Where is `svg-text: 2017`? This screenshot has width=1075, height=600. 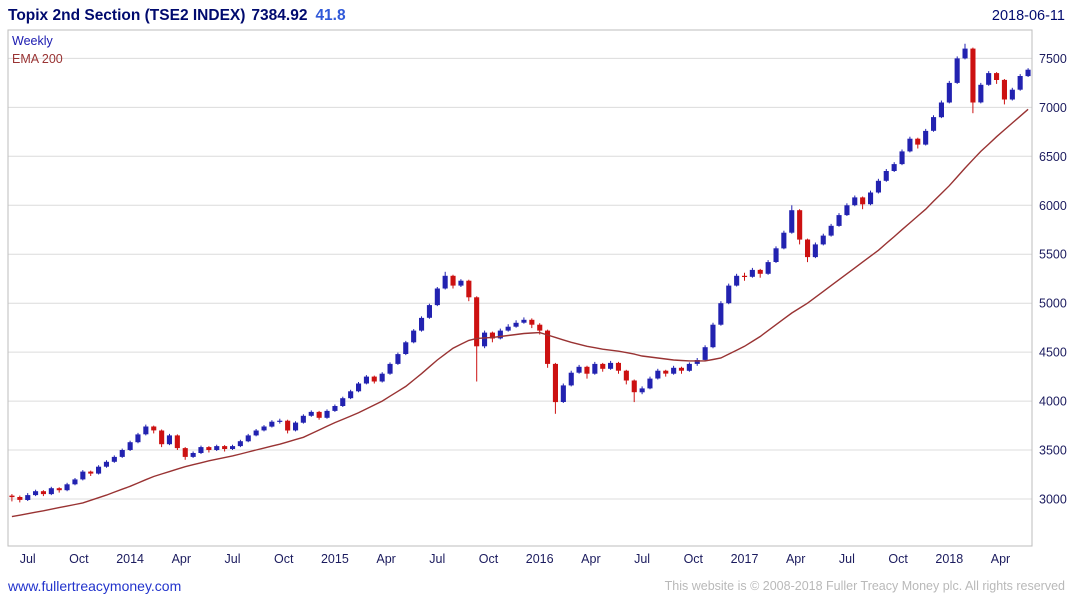
svg-text: 2017 is located at coordinates (745, 559).